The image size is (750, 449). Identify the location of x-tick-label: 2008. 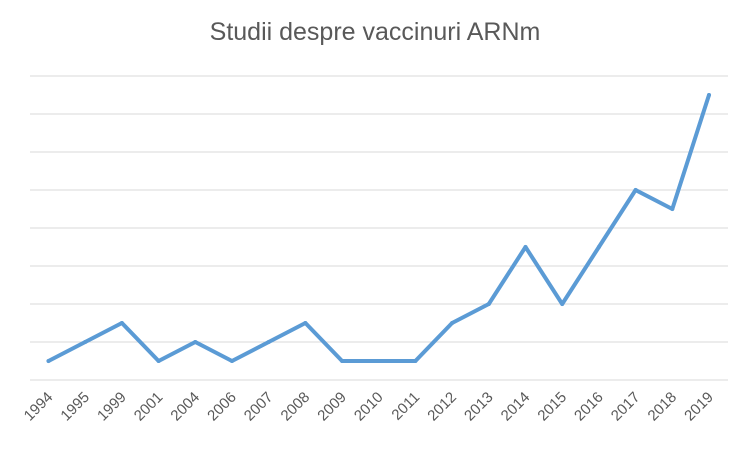
(296, 407).